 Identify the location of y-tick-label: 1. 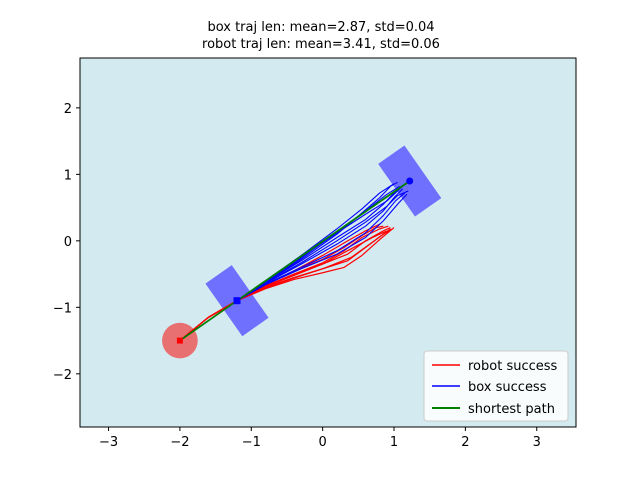
(68, 175).